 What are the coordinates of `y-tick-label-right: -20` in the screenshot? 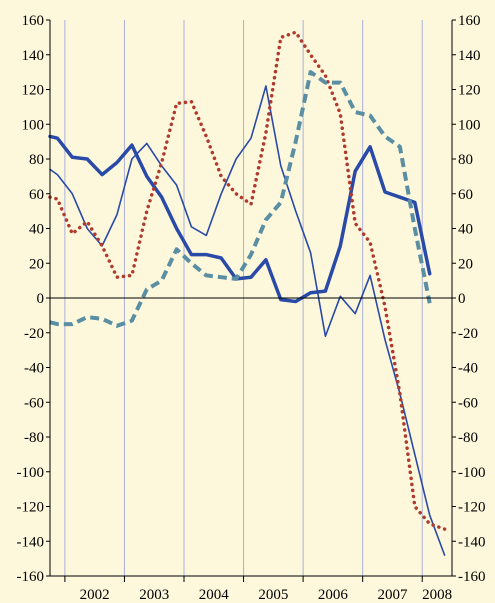 It's located at (468, 334).